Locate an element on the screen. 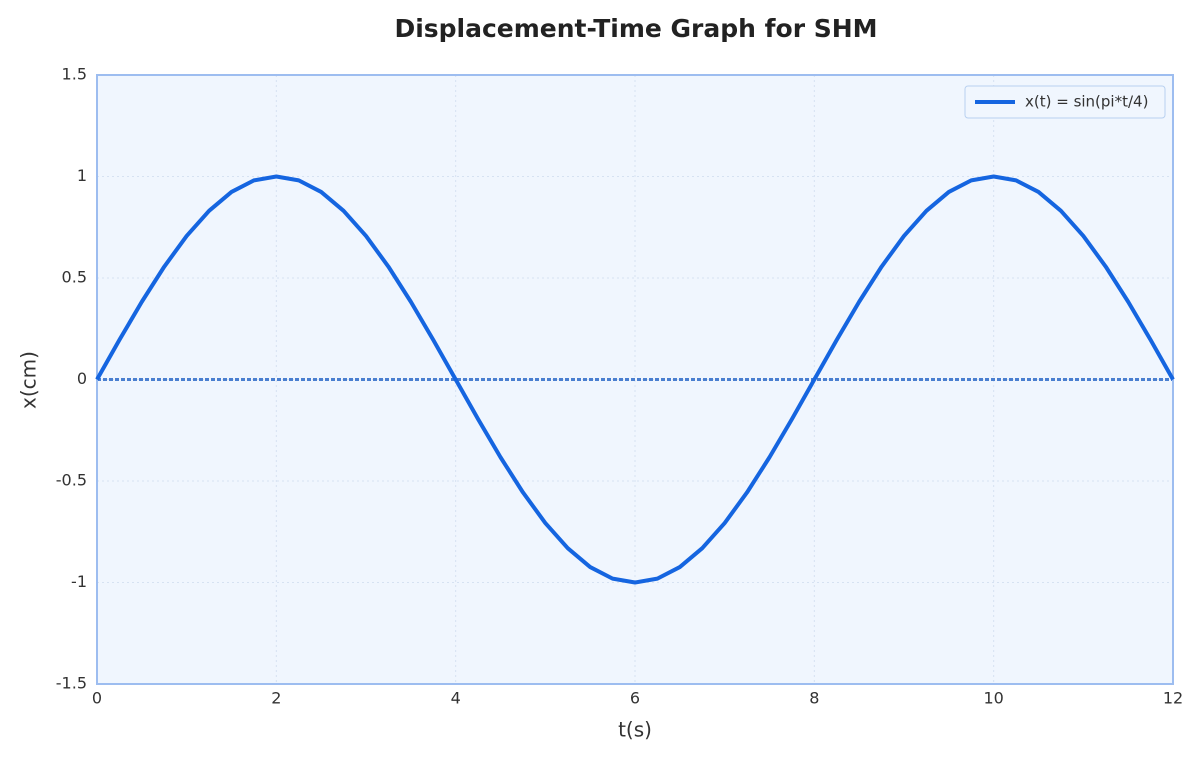 The image size is (1200, 765). x-tick-label: 12 is located at coordinates (1173, 698).